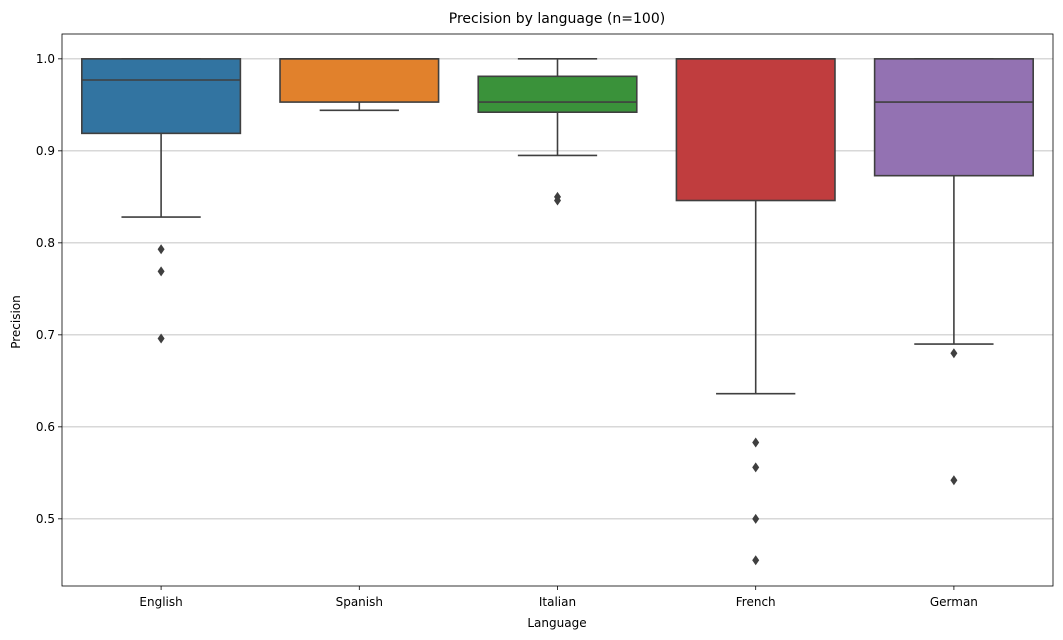 Image resolution: width=1063 pixels, height=640 pixels. Describe the element at coordinates (556, 623) in the screenshot. I see `x-axis-label: Language` at that location.